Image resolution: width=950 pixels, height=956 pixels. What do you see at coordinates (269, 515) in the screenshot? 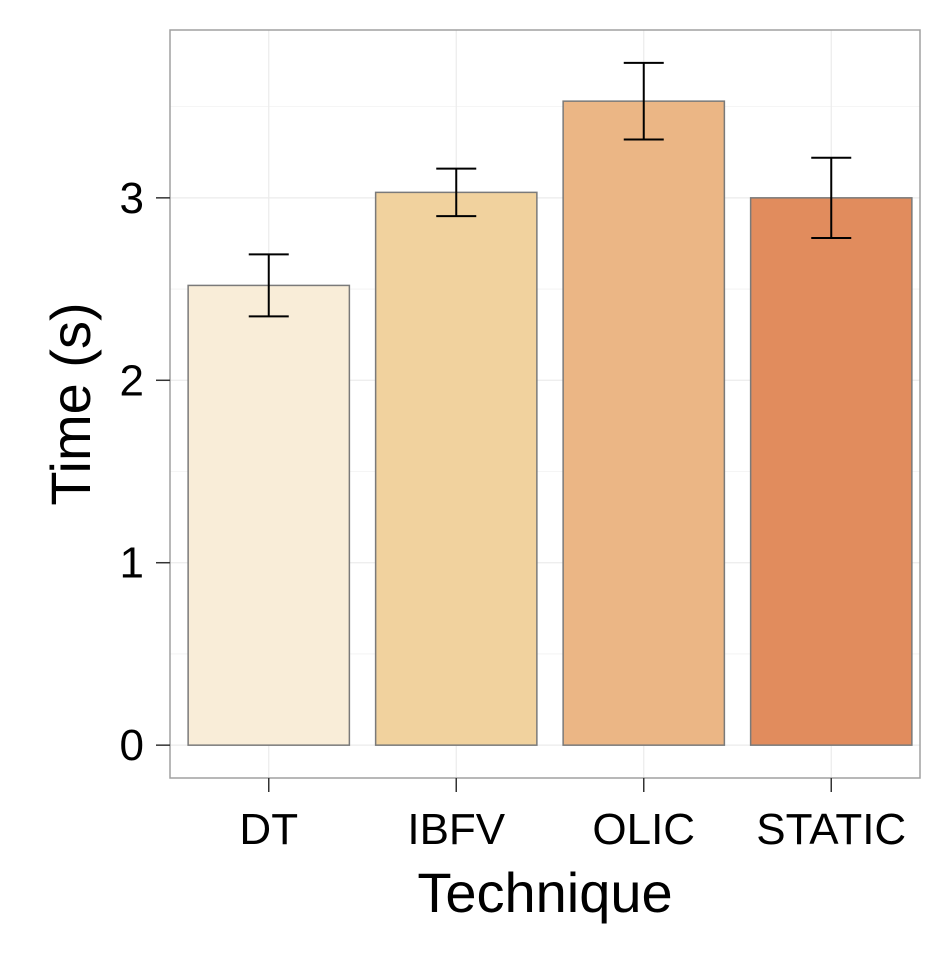
I see `bar-dt` at bounding box center [269, 515].